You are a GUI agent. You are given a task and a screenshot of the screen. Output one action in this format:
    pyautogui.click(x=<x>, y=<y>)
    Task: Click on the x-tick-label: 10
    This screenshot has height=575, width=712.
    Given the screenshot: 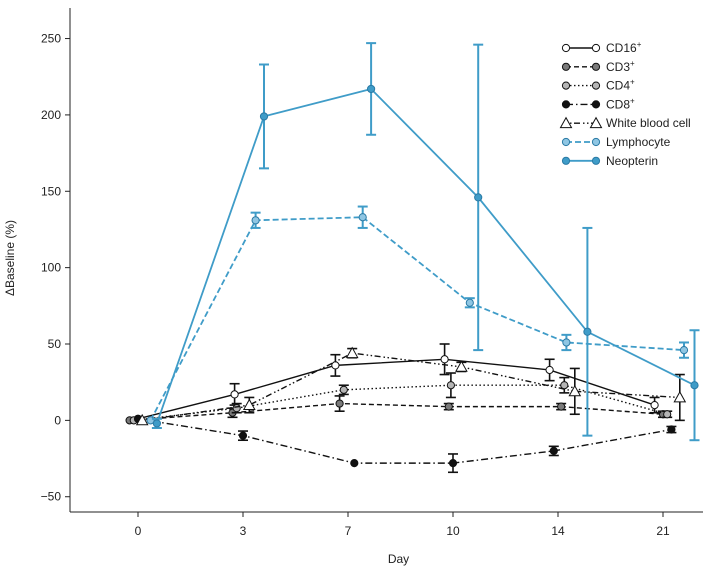 What is the action you would take?
    pyautogui.click(x=453, y=531)
    